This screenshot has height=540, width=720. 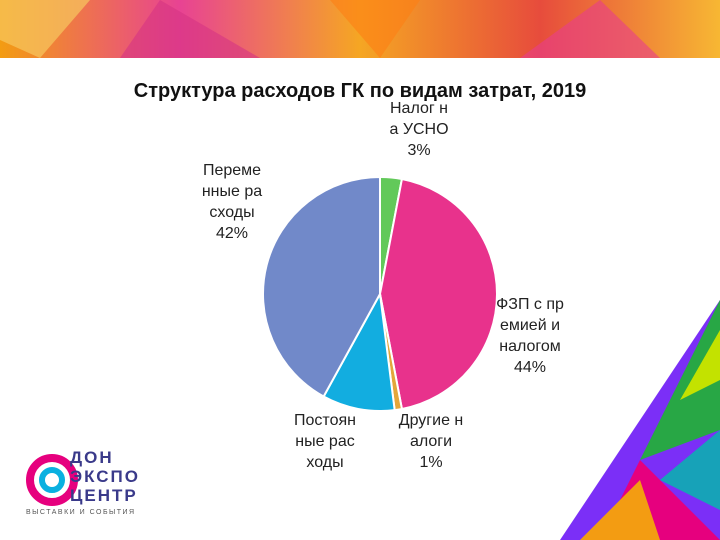 I want to click on slice-label: Постоянные расходы, so click(x=325, y=441).